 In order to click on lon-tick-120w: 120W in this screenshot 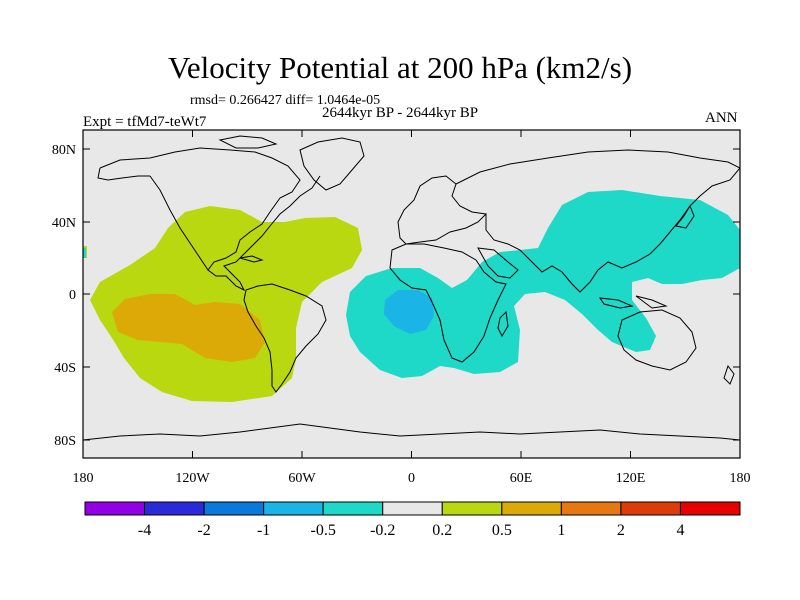, I will do `click(192, 478)`.